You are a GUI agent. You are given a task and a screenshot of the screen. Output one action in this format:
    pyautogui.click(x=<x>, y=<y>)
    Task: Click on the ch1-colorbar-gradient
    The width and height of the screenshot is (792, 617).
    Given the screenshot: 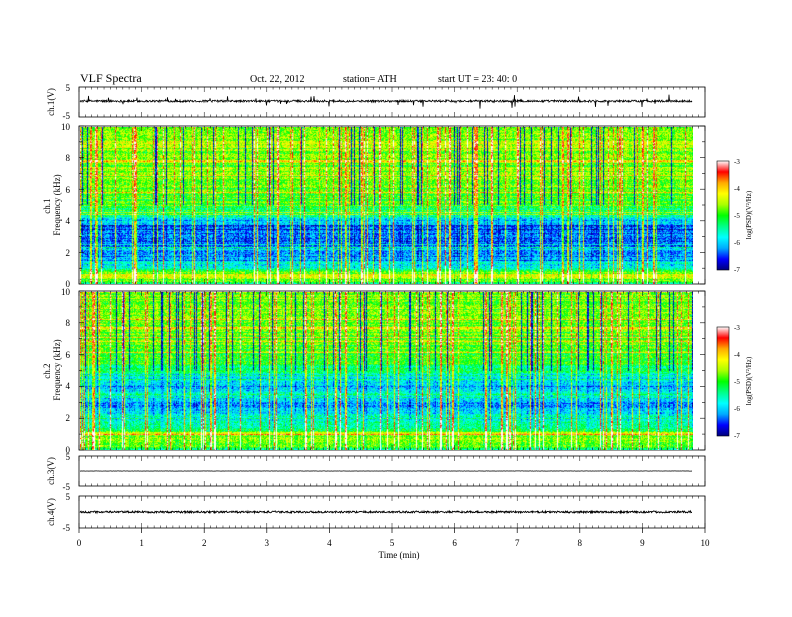 What is the action you would take?
    pyautogui.click(x=723, y=215)
    